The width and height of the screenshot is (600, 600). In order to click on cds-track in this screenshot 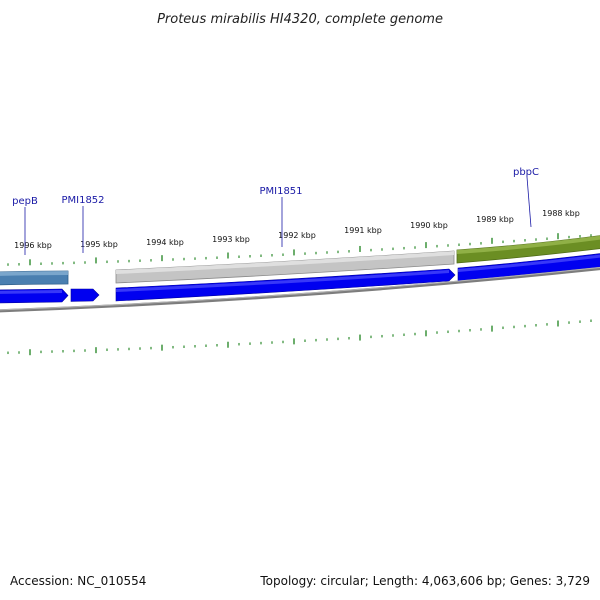, I will do `click(300, 278)`.